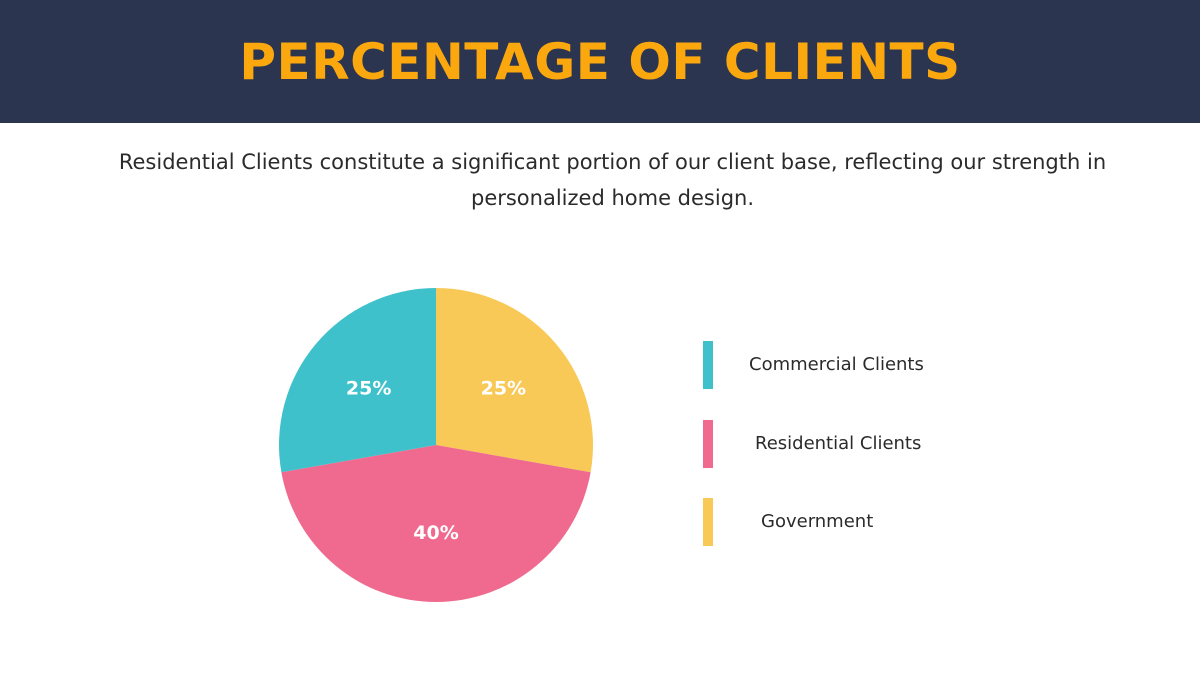 The width and height of the screenshot is (1200, 675). What do you see at coordinates (708, 444) in the screenshot?
I see `legend-swatch-residential` at bounding box center [708, 444].